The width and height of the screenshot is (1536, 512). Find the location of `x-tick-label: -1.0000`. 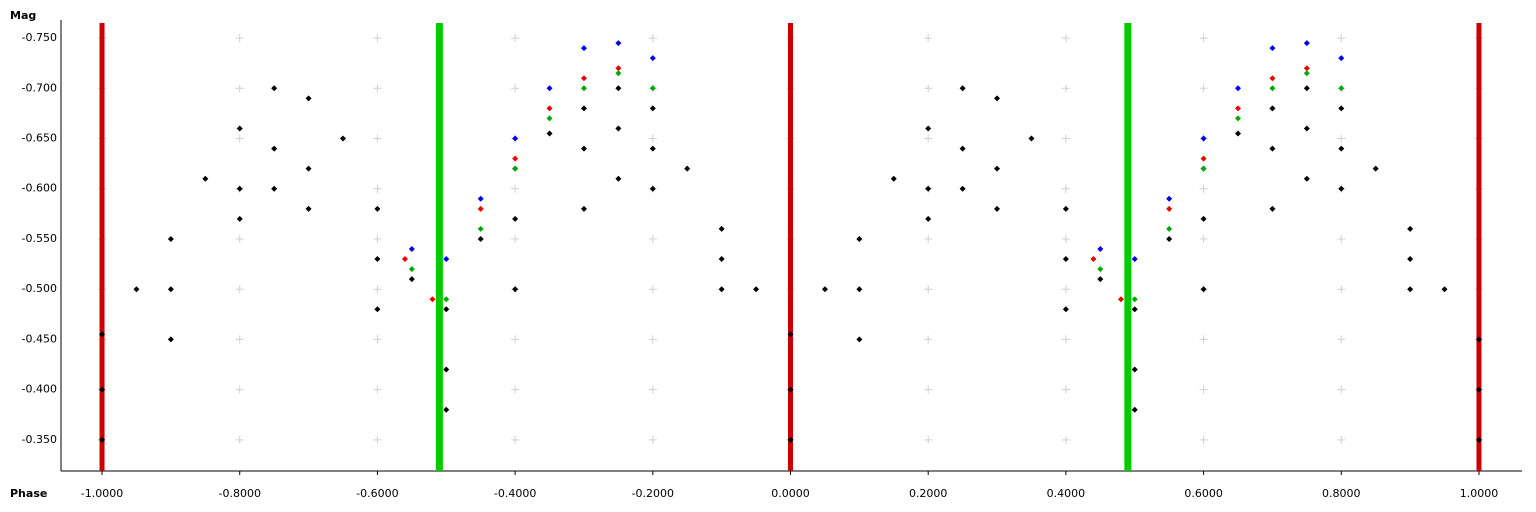

x-tick-label: -1.0000 is located at coordinates (102, 493).